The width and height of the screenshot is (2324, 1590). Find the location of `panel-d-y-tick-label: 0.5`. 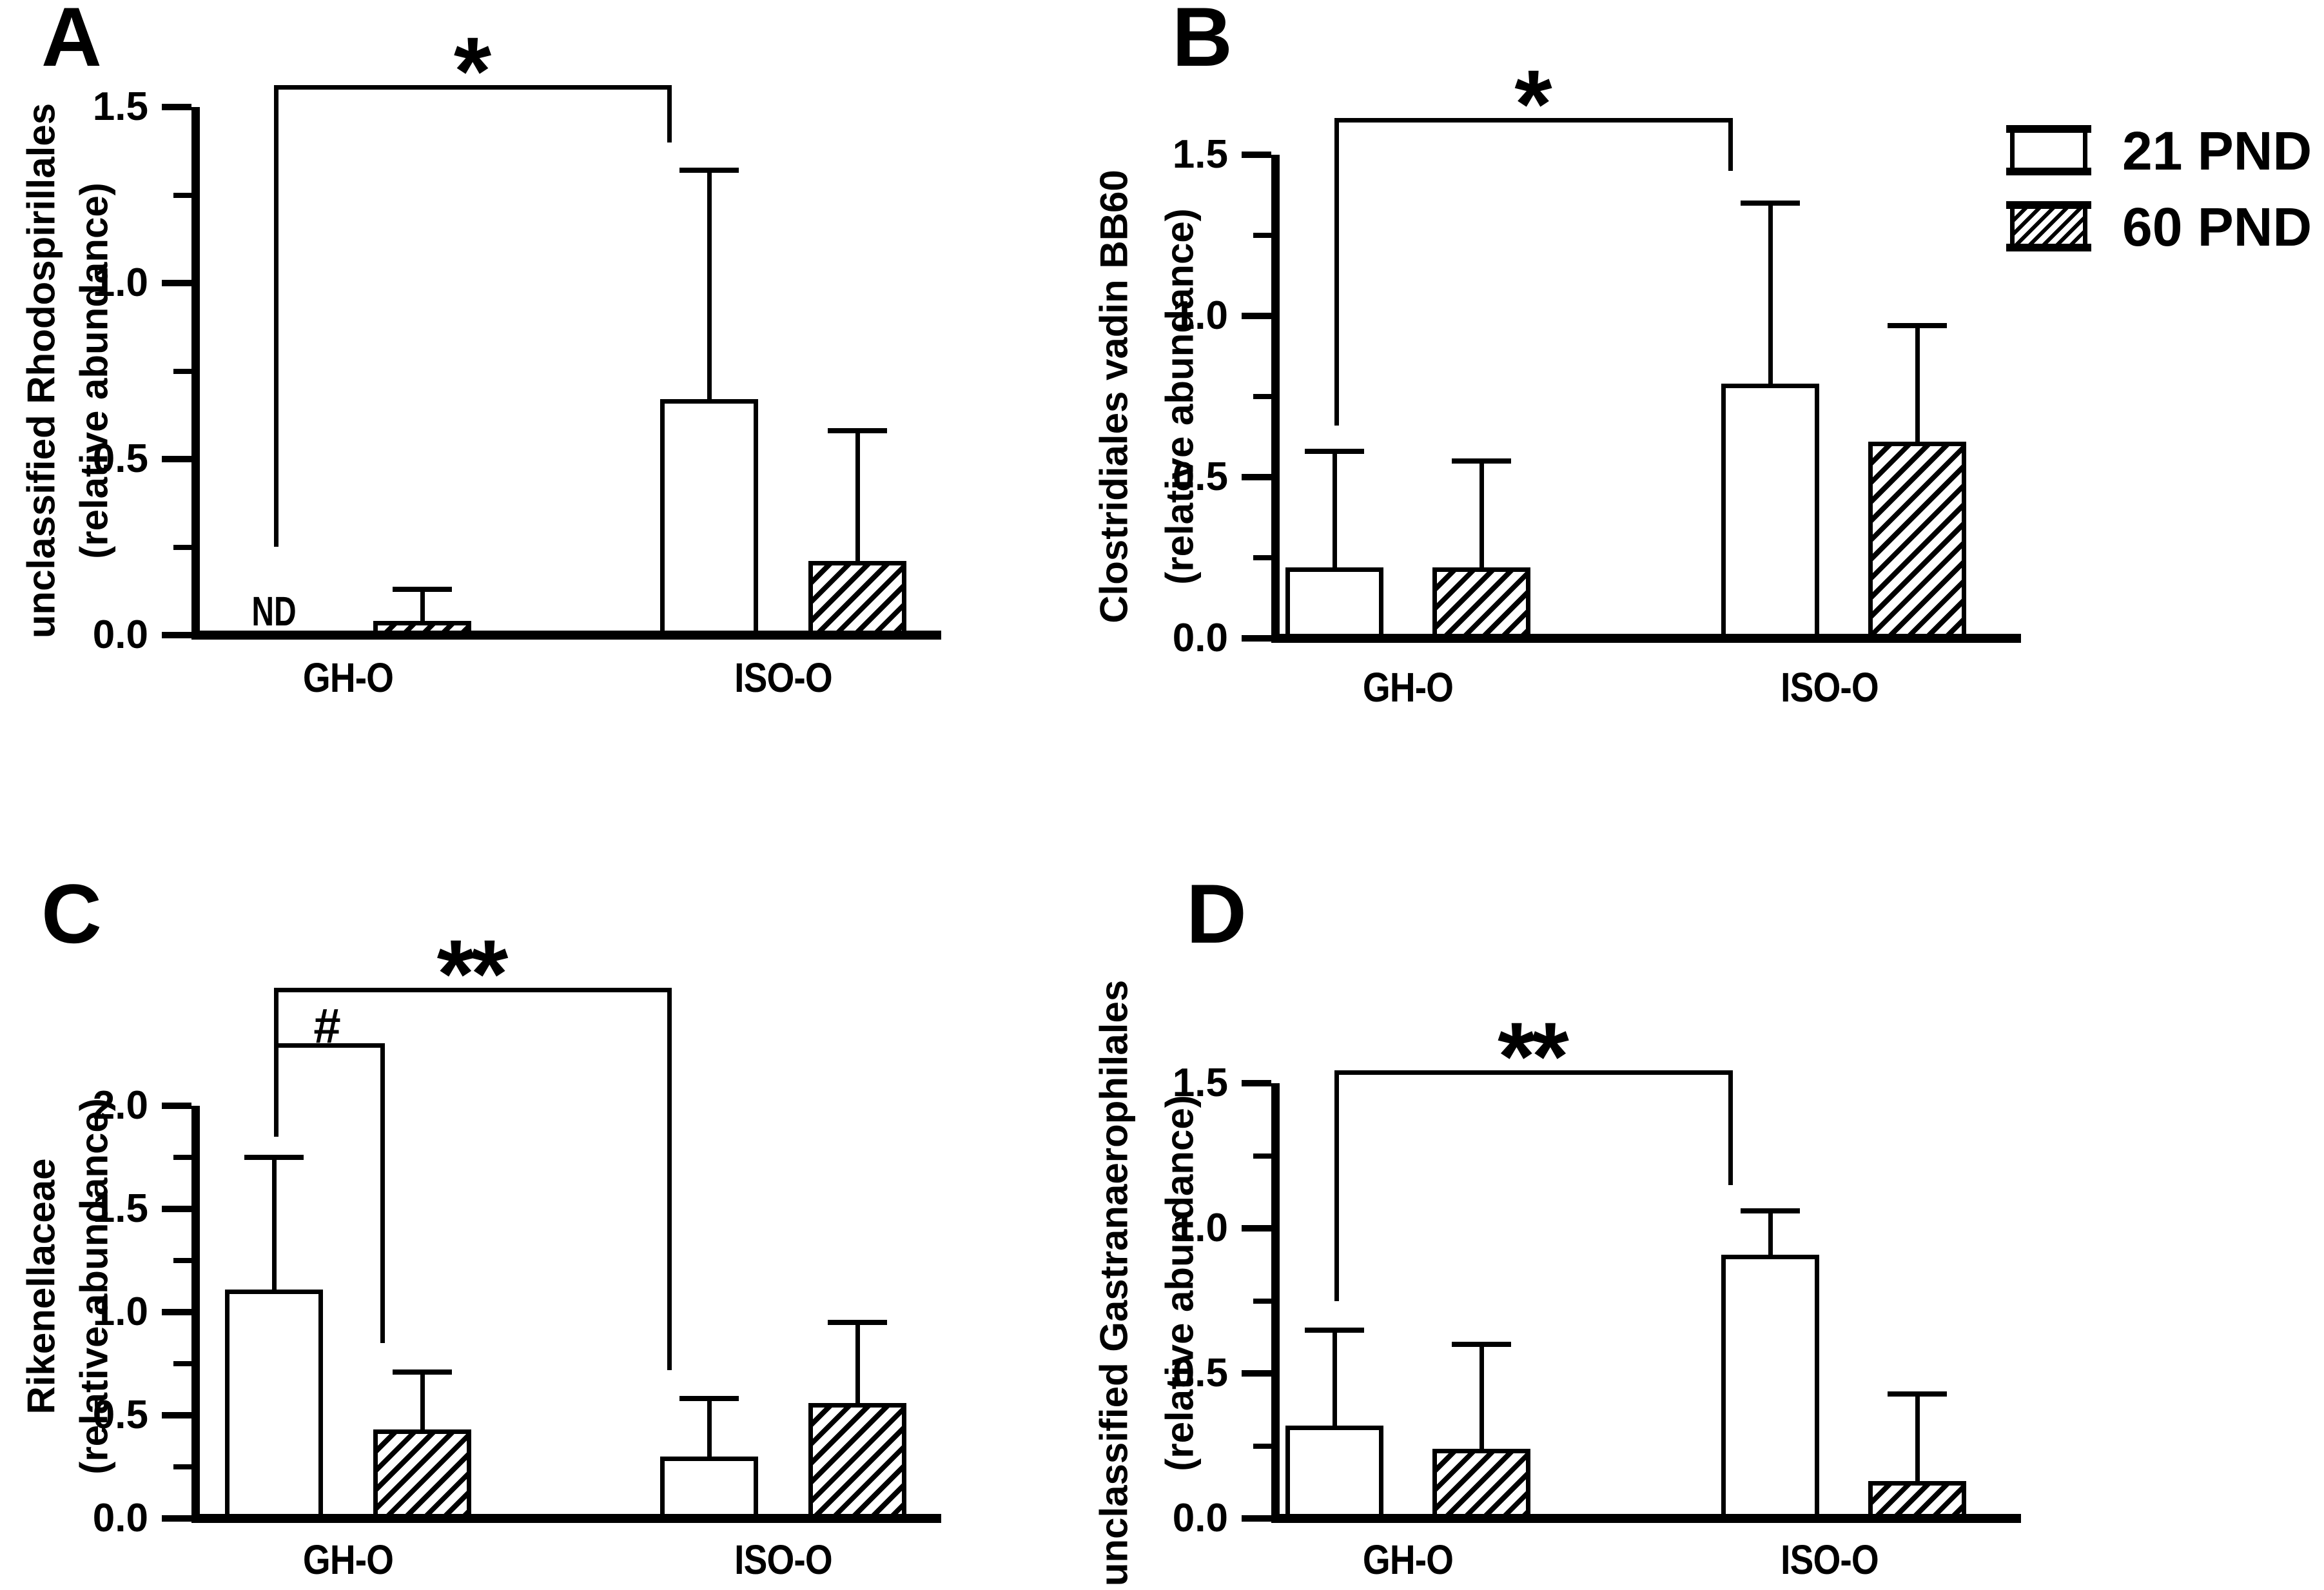

panel-d-y-tick-label: 0.5 is located at coordinates (1200, 1373).